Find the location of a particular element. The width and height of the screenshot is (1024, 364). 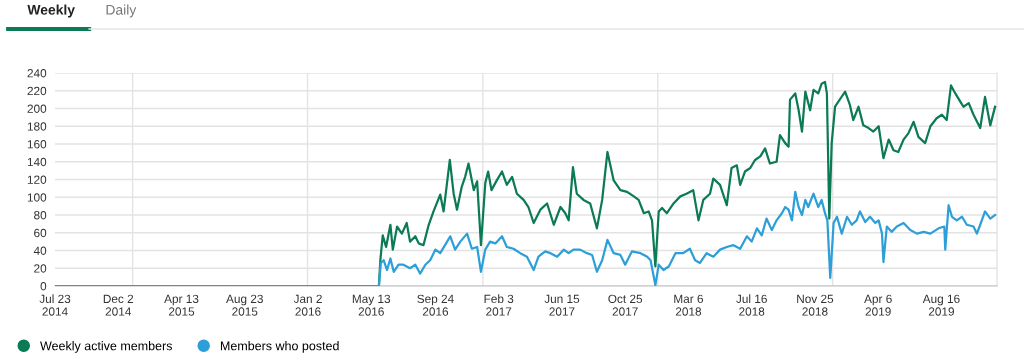

y-tick-label: 140 is located at coordinates (37, 162).